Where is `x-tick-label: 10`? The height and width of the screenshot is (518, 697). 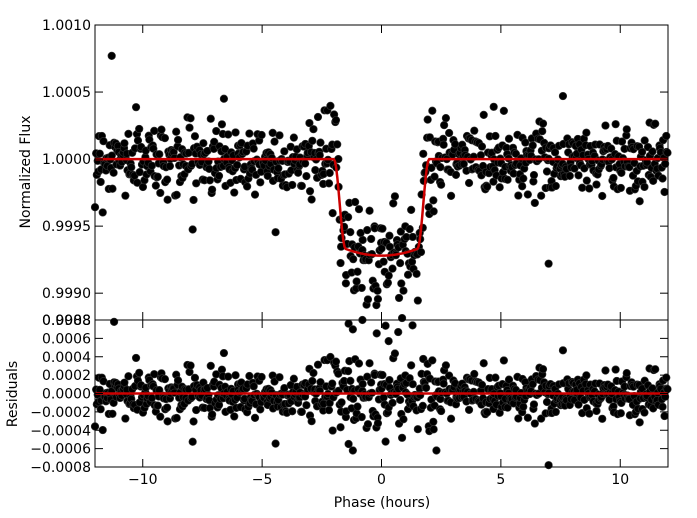 x-tick-label: 10 is located at coordinates (620, 480).